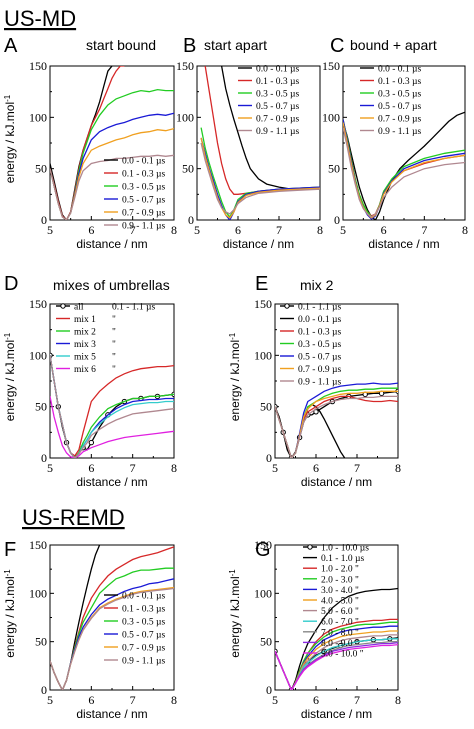 This screenshot has height=729, width=474. Describe the element at coordinates (343, 559) in the screenshot. I see `legend-label: 0.1 - 1.0 µs` at that location.